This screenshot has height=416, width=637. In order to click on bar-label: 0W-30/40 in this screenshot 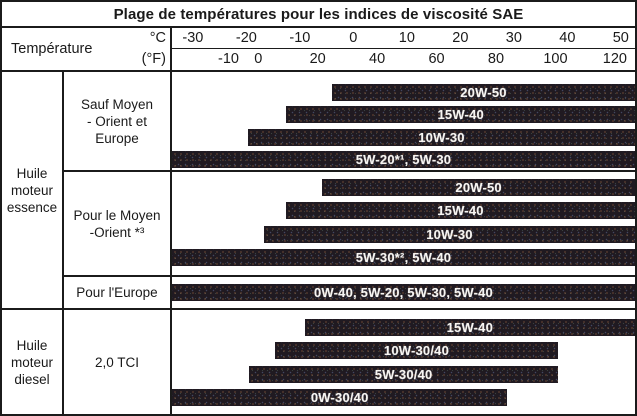, I will do `click(339, 397)`.